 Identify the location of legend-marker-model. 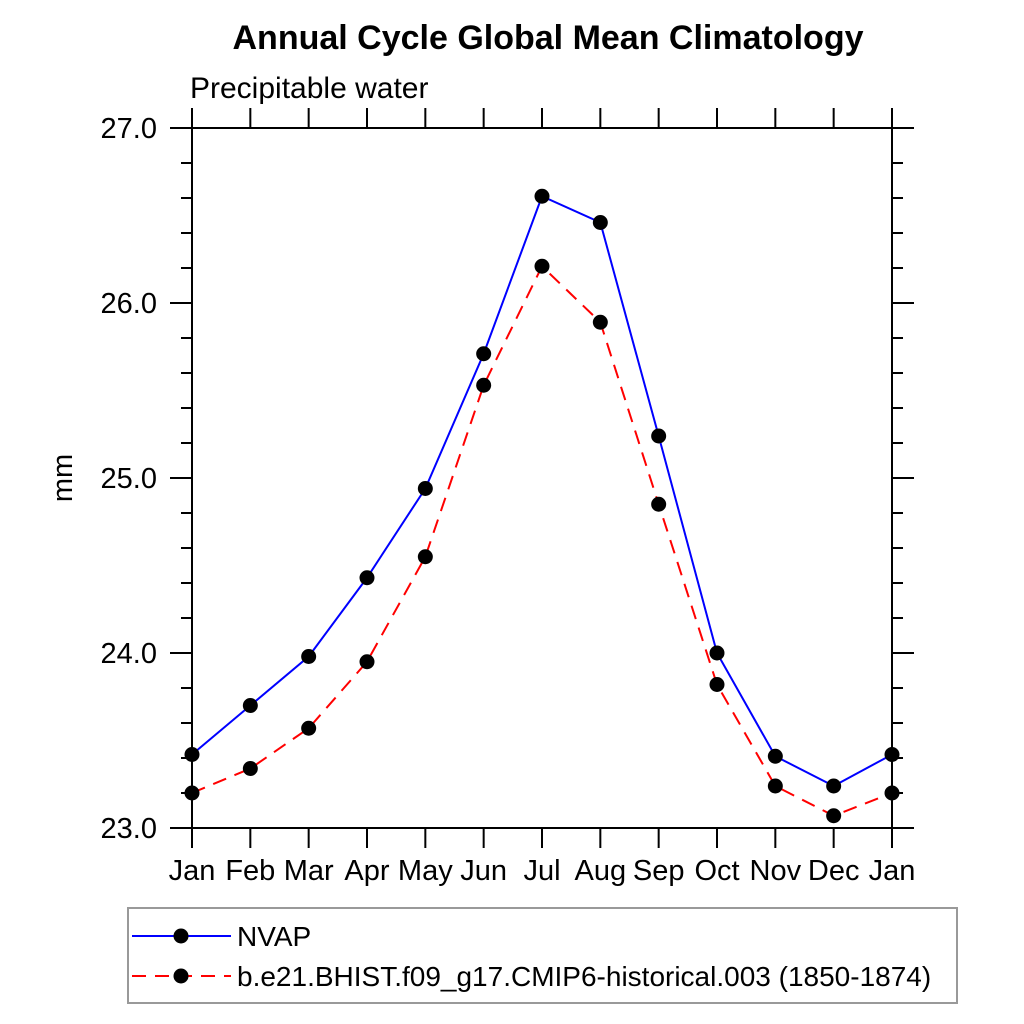
(181, 976).